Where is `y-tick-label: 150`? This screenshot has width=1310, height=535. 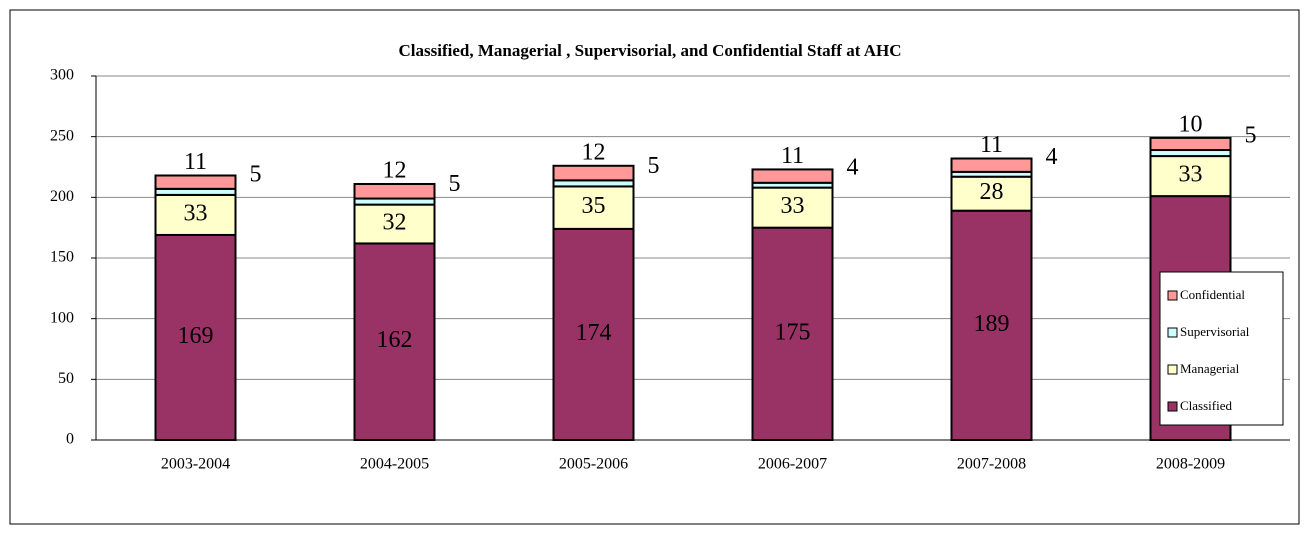
y-tick-label: 150 is located at coordinates (62, 257).